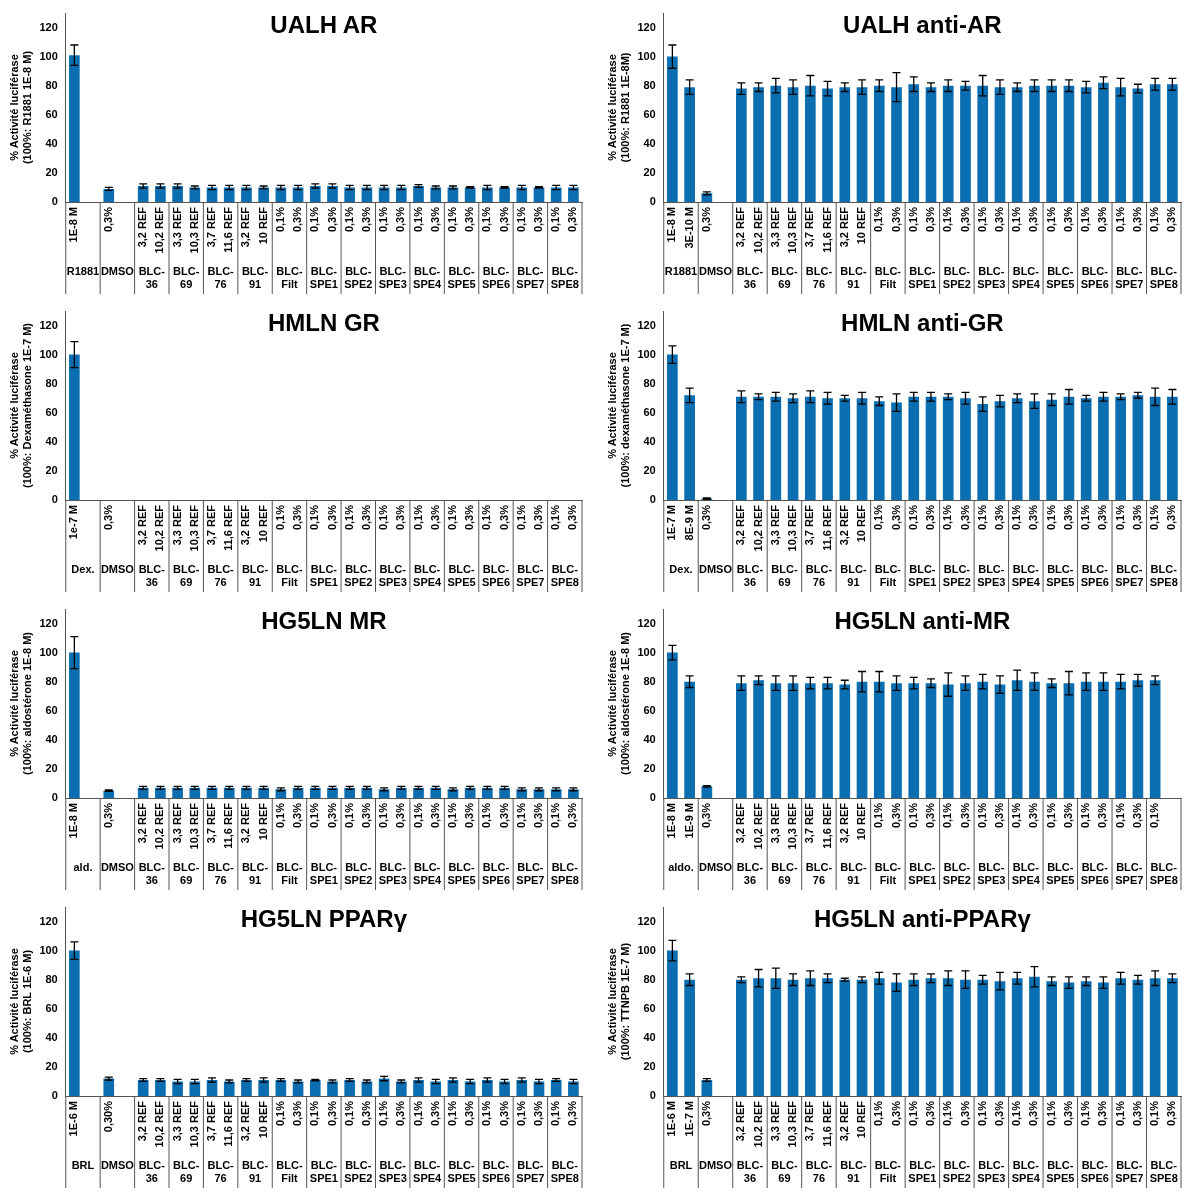 Image resolution: width=1197 pixels, height=1194 pixels. Describe the element at coordinates (646, 324) in the screenshot. I see `y-tick-label: 120` at that location.